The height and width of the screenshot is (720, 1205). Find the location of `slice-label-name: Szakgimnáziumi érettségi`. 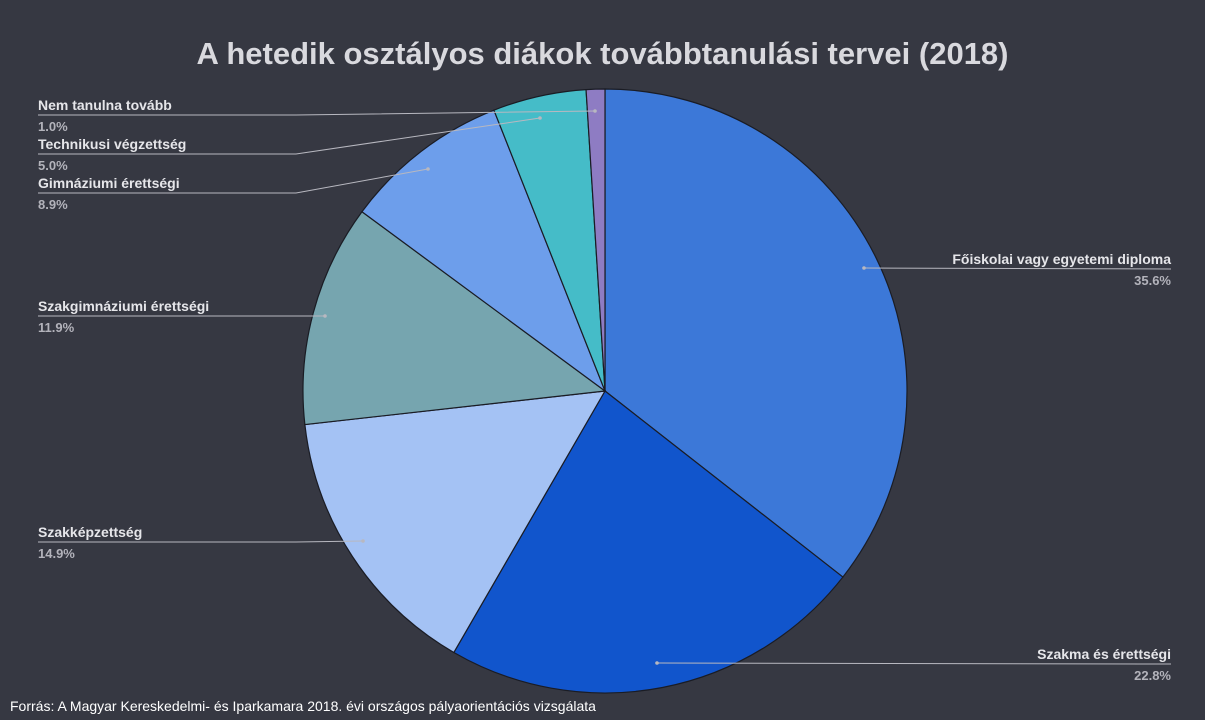

slice-label-name: Szakgimnáziumi érettségi is located at coordinates (123, 306).